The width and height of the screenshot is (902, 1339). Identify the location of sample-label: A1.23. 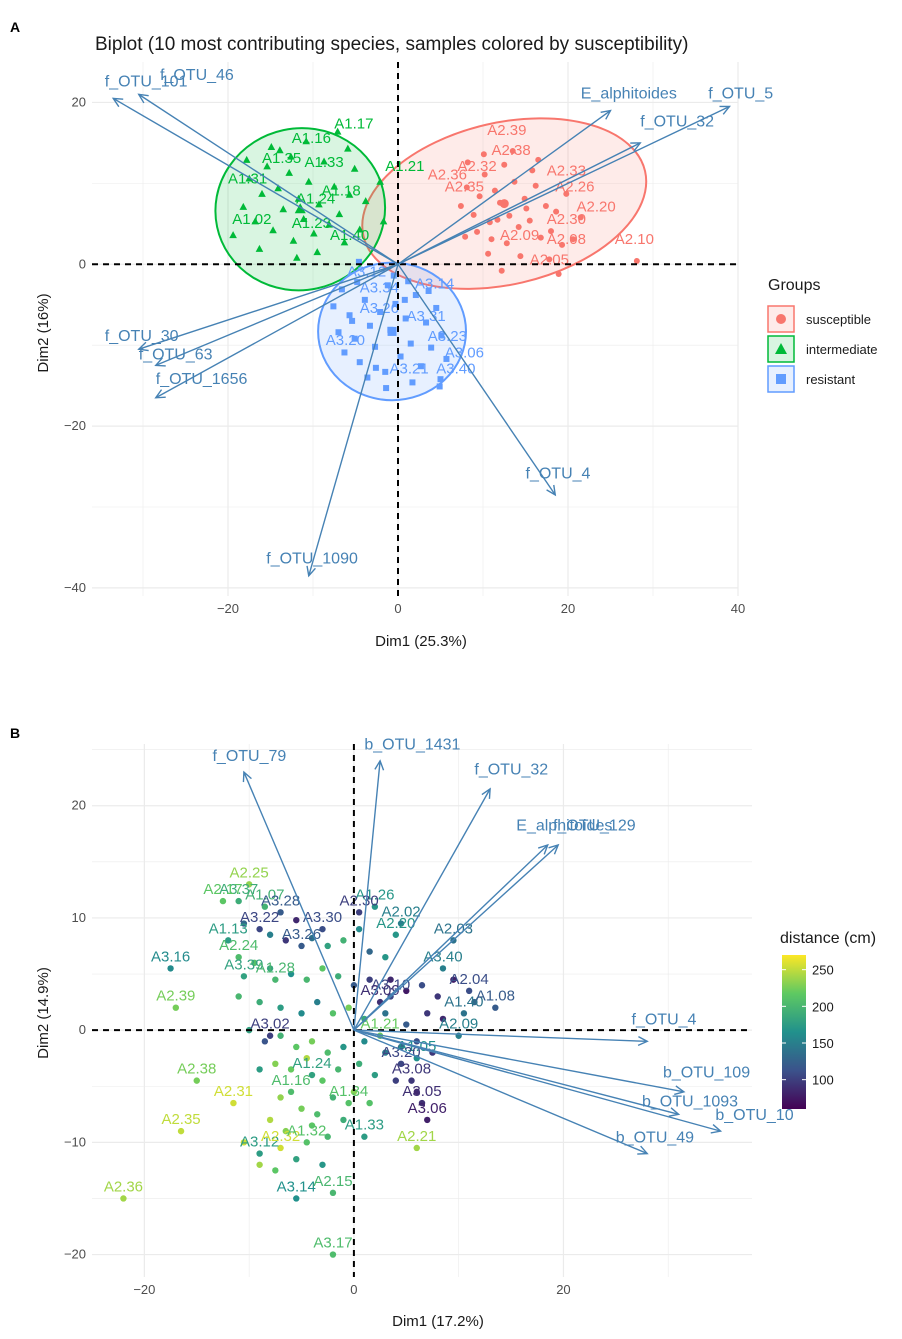
(311, 223).